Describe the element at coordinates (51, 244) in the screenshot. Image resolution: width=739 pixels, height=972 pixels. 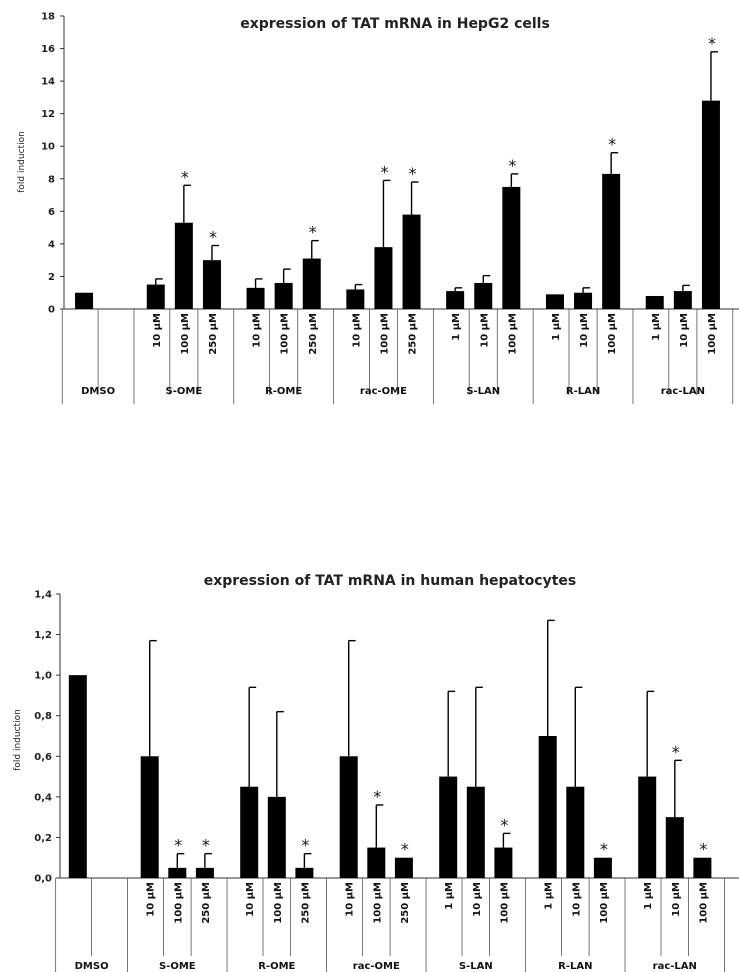
I see `y-tick-label: 4` at that location.